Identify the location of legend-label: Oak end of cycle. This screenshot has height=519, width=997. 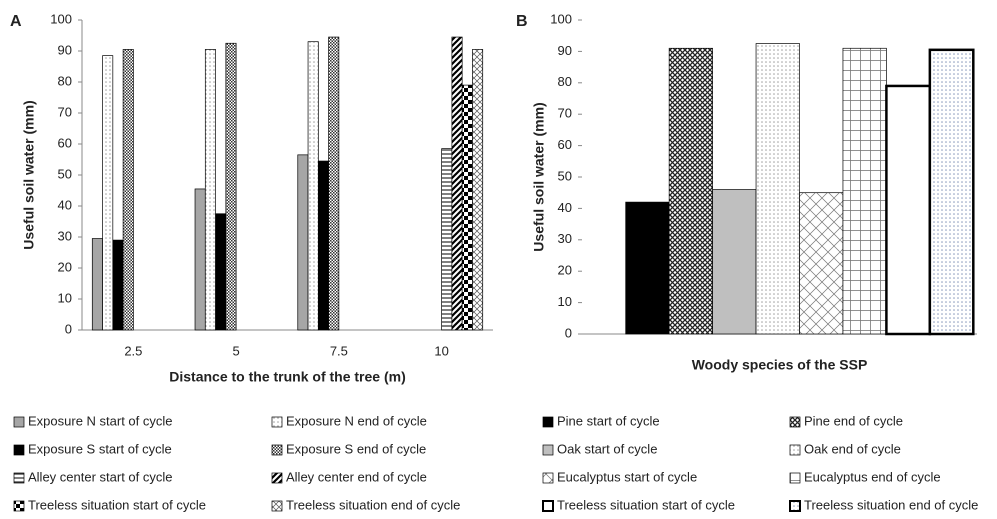
(852, 448).